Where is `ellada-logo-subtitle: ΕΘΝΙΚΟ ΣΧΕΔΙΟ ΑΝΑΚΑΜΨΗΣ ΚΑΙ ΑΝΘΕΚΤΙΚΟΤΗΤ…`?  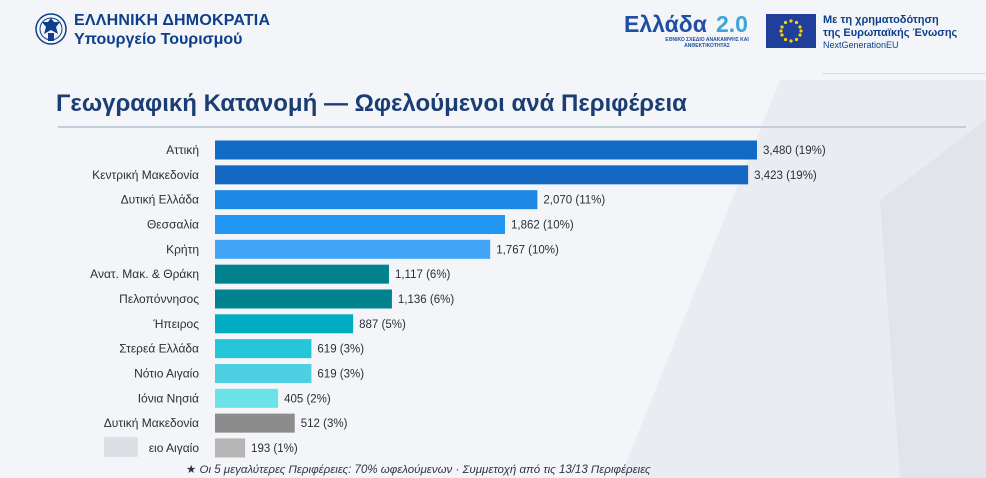 ellada-logo-subtitle: ΕΘΝΙΚΟ ΣΧΕΔΙΟ ΑΝΑΚΑΜΨΗΣ ΚΑΙ ΑΝΘΕΚΤΙΚΟΤΗΤ… is located at coordinates (707, 43).